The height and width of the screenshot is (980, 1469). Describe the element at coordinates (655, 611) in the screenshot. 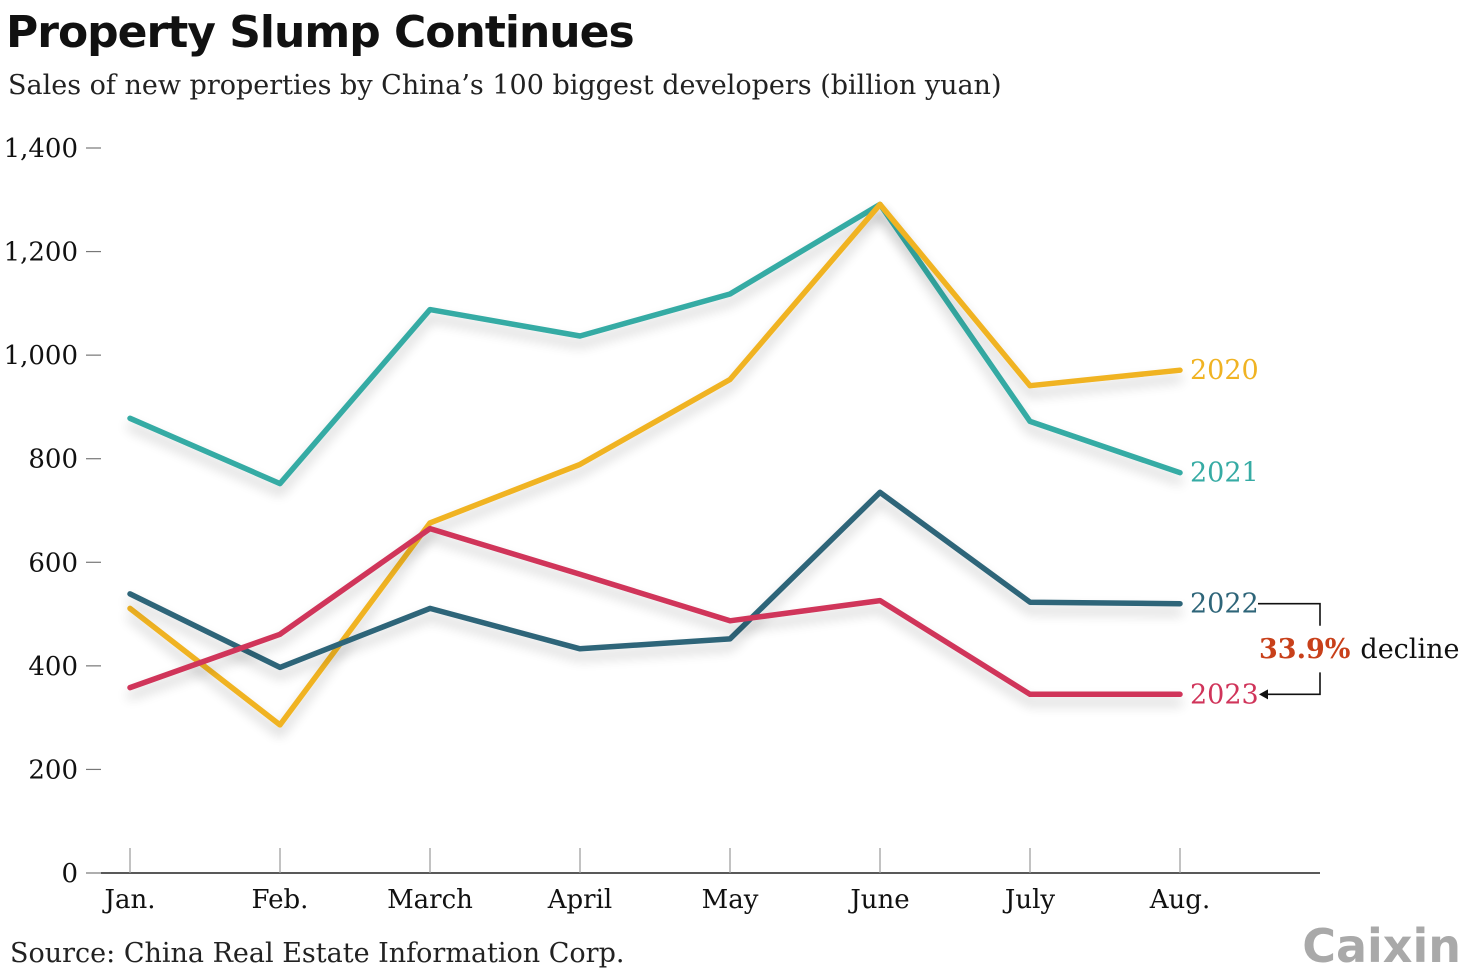

I see `series-line-2023` at that location.